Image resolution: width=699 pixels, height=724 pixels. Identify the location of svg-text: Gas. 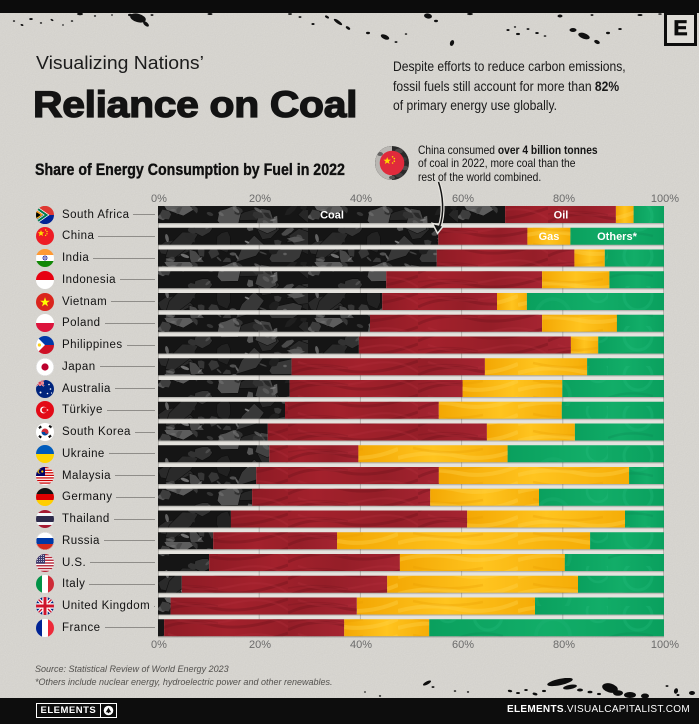
(549, 237).